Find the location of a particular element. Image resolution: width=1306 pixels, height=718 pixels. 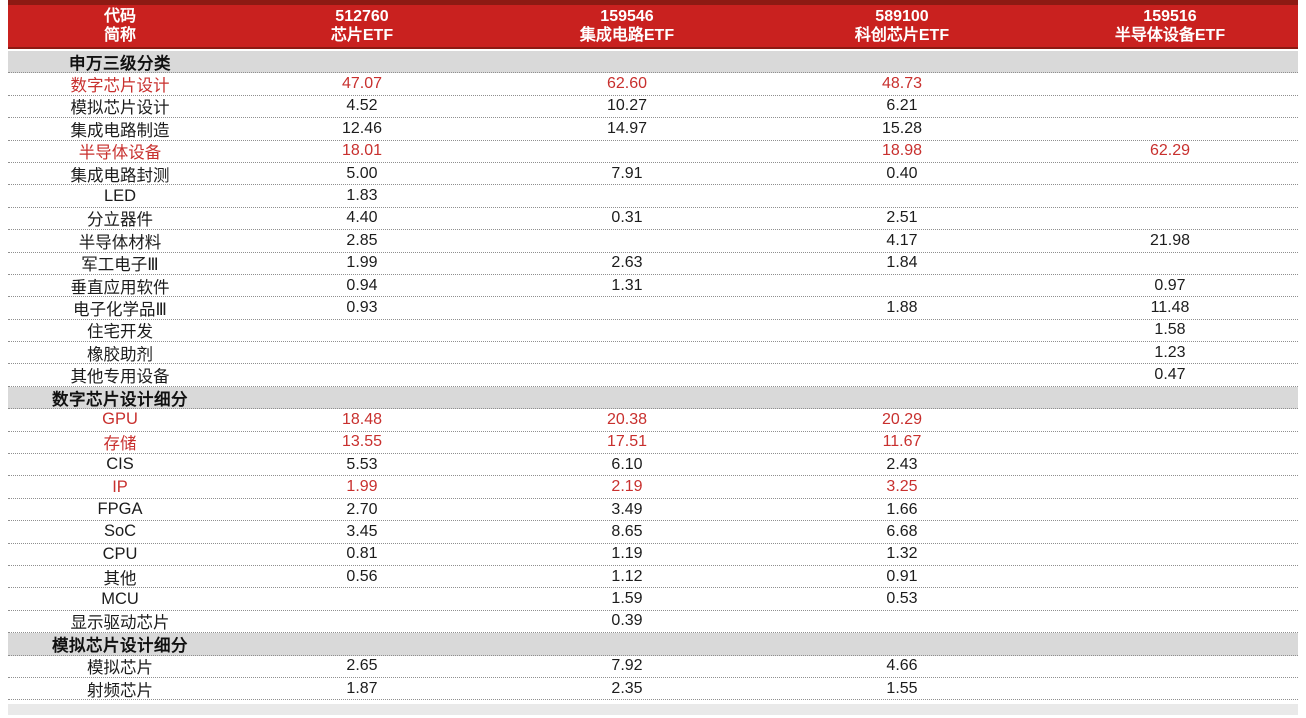

value-cell: 14.97 is located at coordinates (627, 128).